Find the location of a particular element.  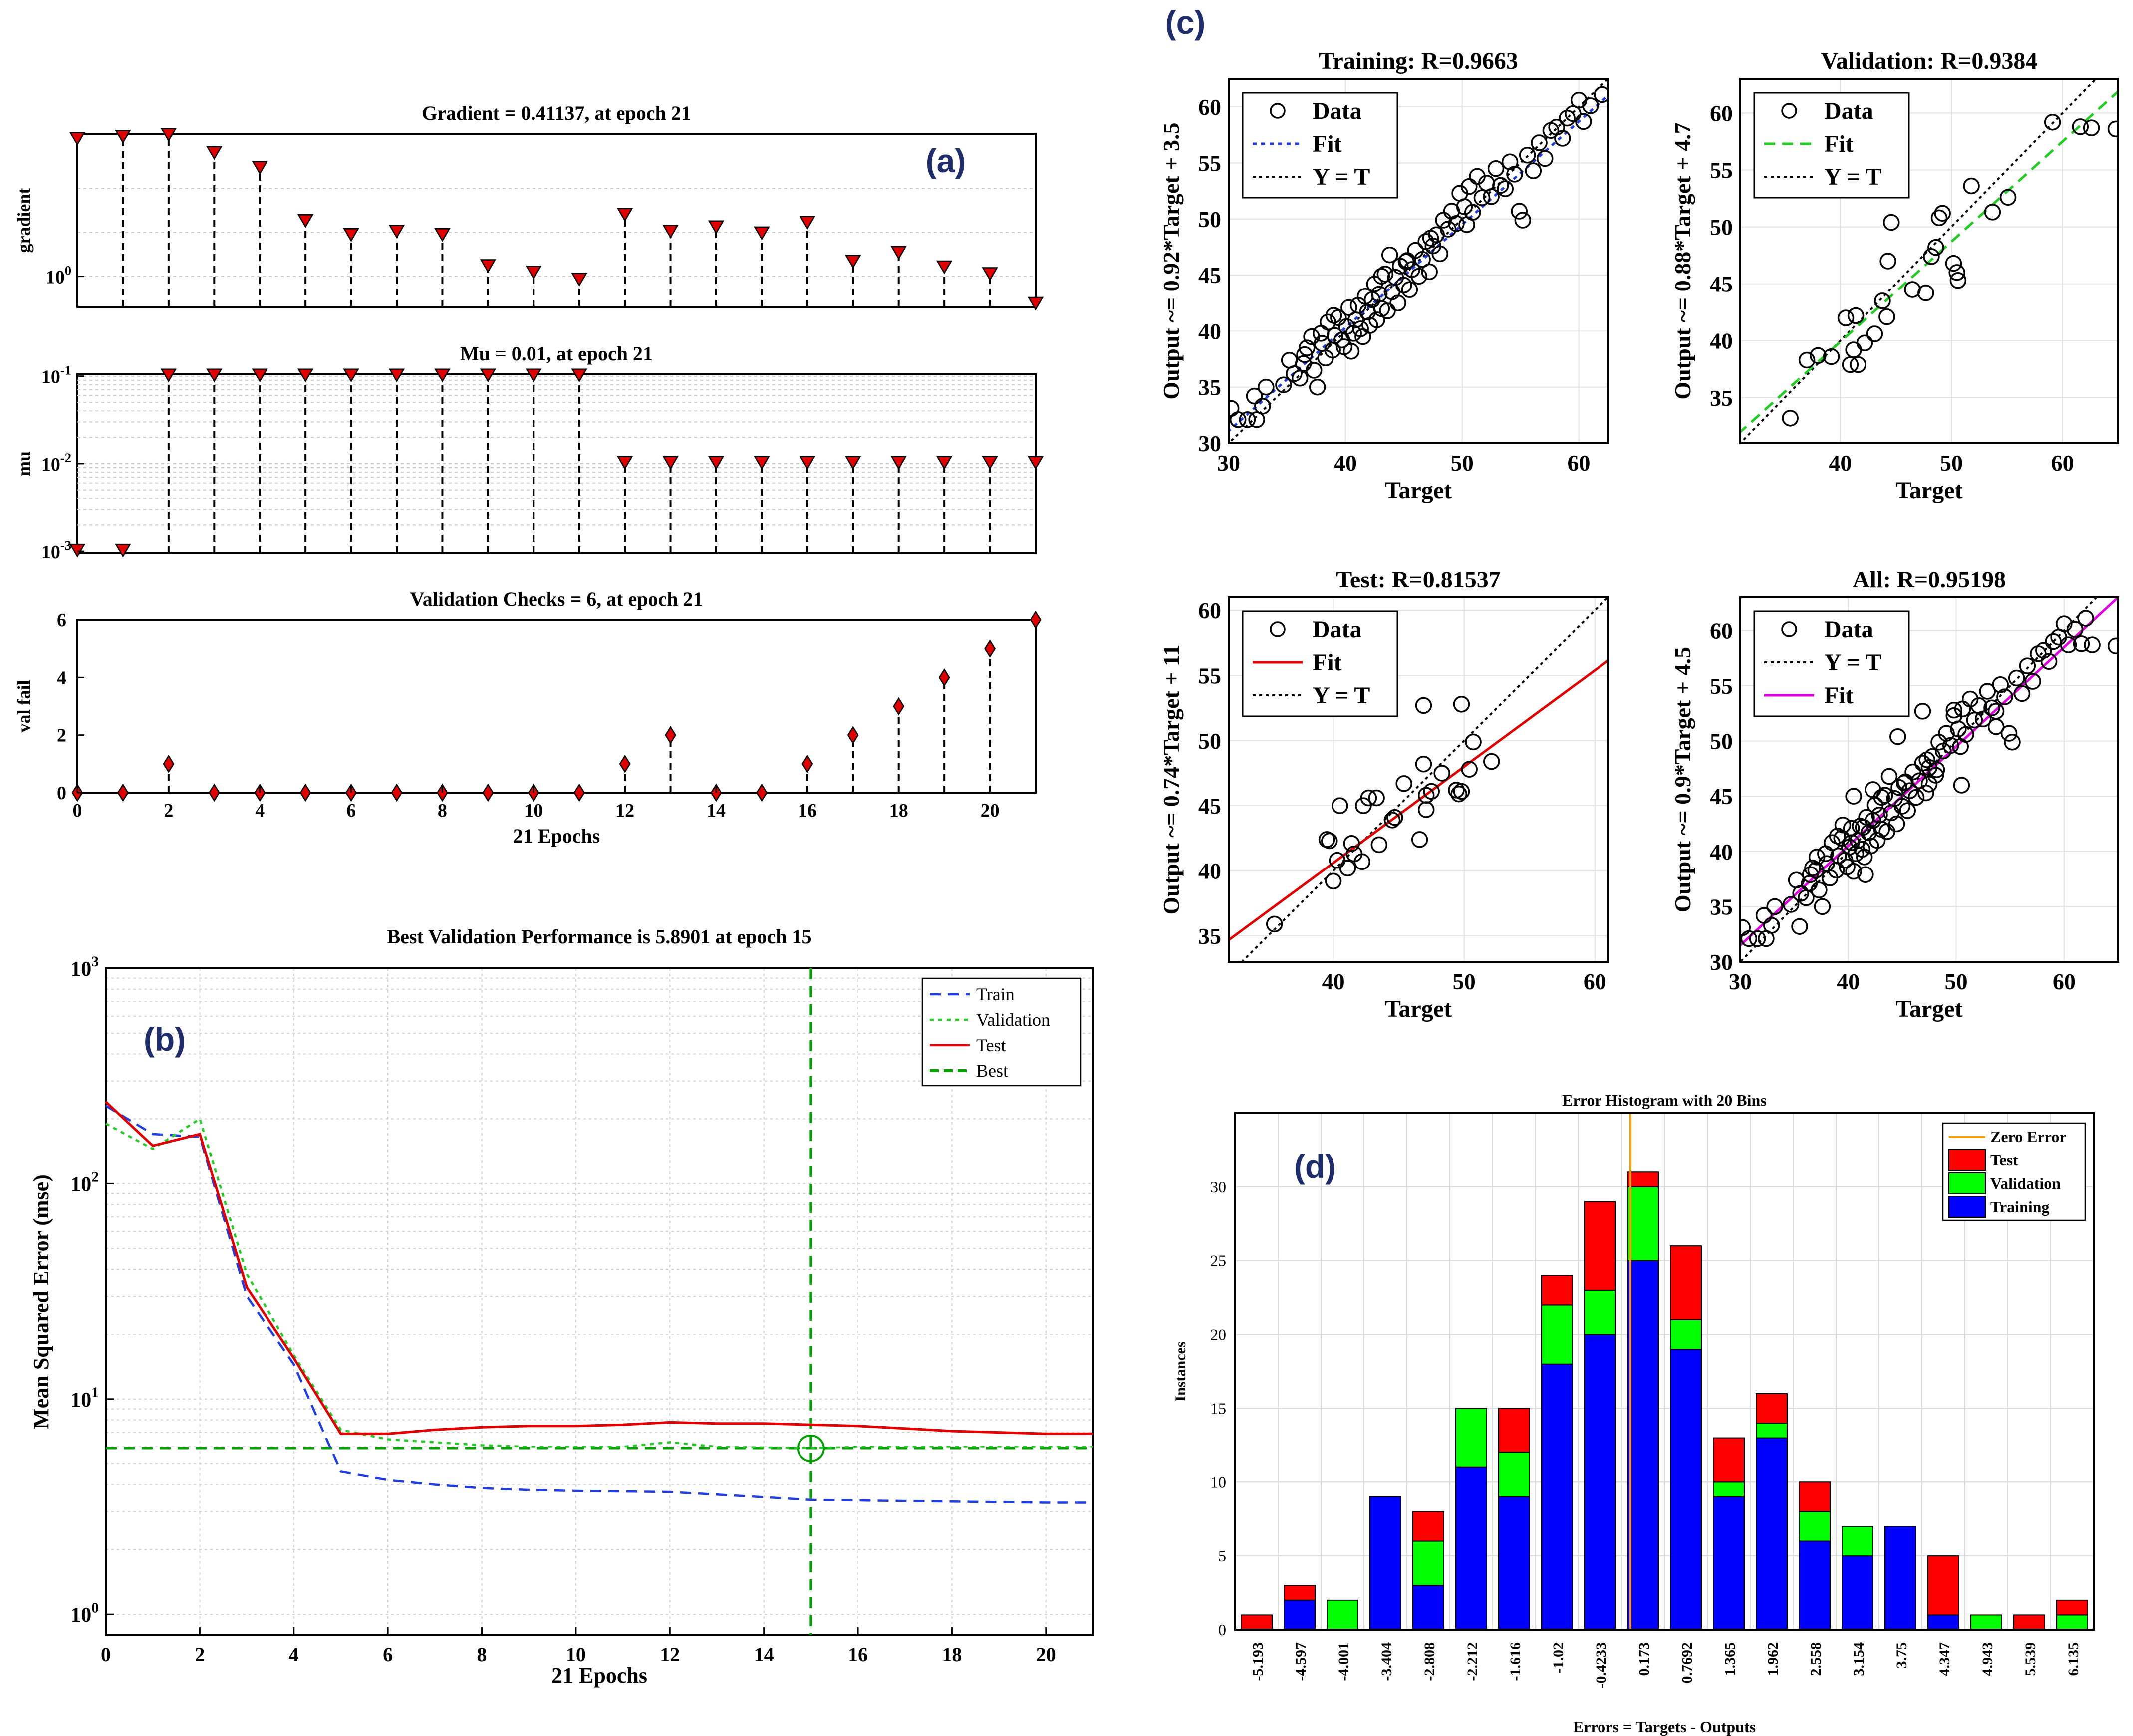

y-axis-label: Output ~= 0.88*Target + 4.7 is located at coordinates (1683, 260).